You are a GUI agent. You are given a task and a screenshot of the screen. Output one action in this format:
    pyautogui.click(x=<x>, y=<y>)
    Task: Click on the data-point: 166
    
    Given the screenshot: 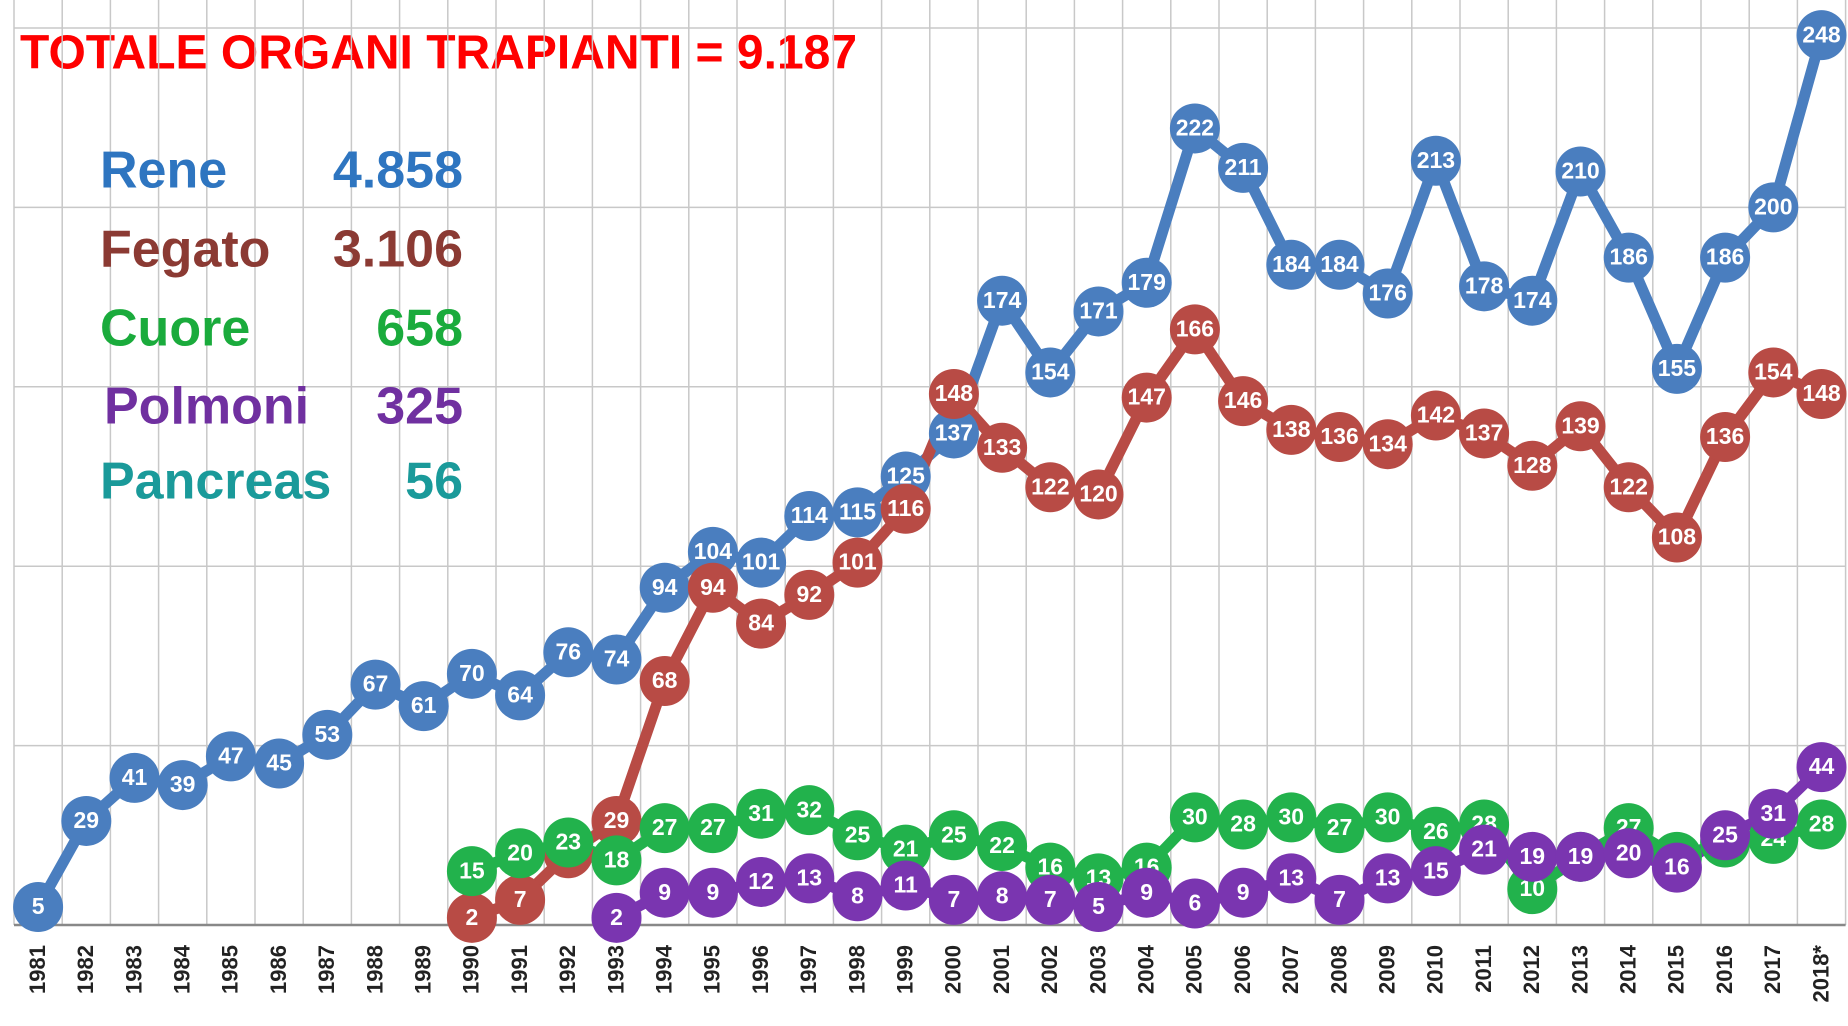 What is the action you would take?
    pyautogui.click(x=1194, y=329)
    